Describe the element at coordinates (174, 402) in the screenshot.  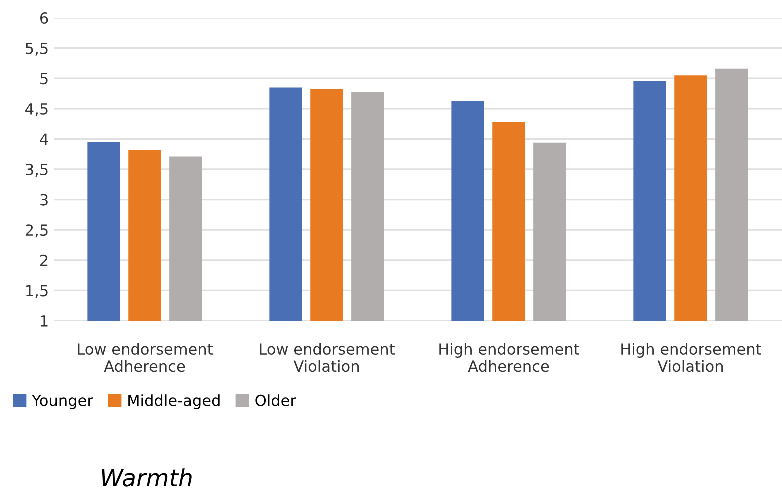
I see `legend-label: Middle-aged` at that location.